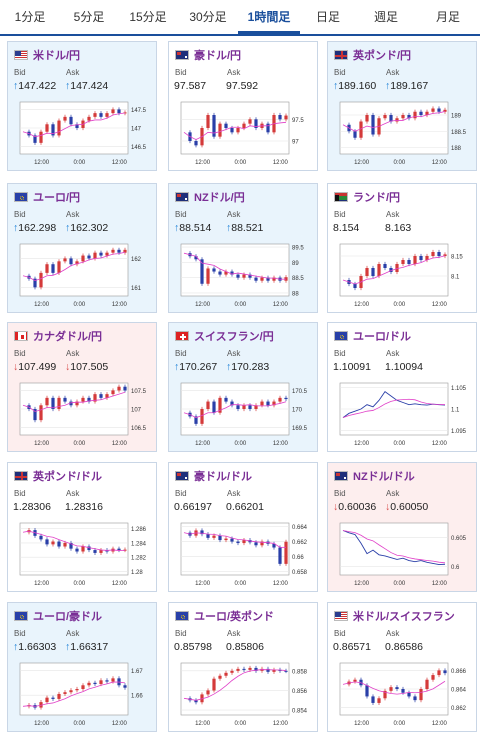 The height and width of the screenshot is (737, 480). Describe the element at coordinates (195, 367) in the screenshot. I see `bid-value: ↑170.267` at that location.